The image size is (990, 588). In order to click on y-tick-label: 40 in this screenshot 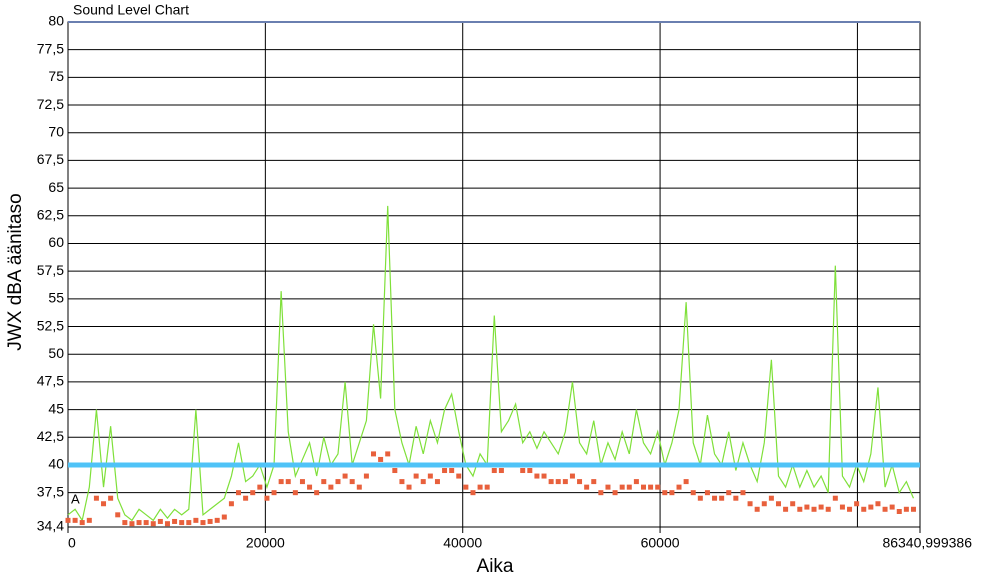, I will do `click(56, 464)`.